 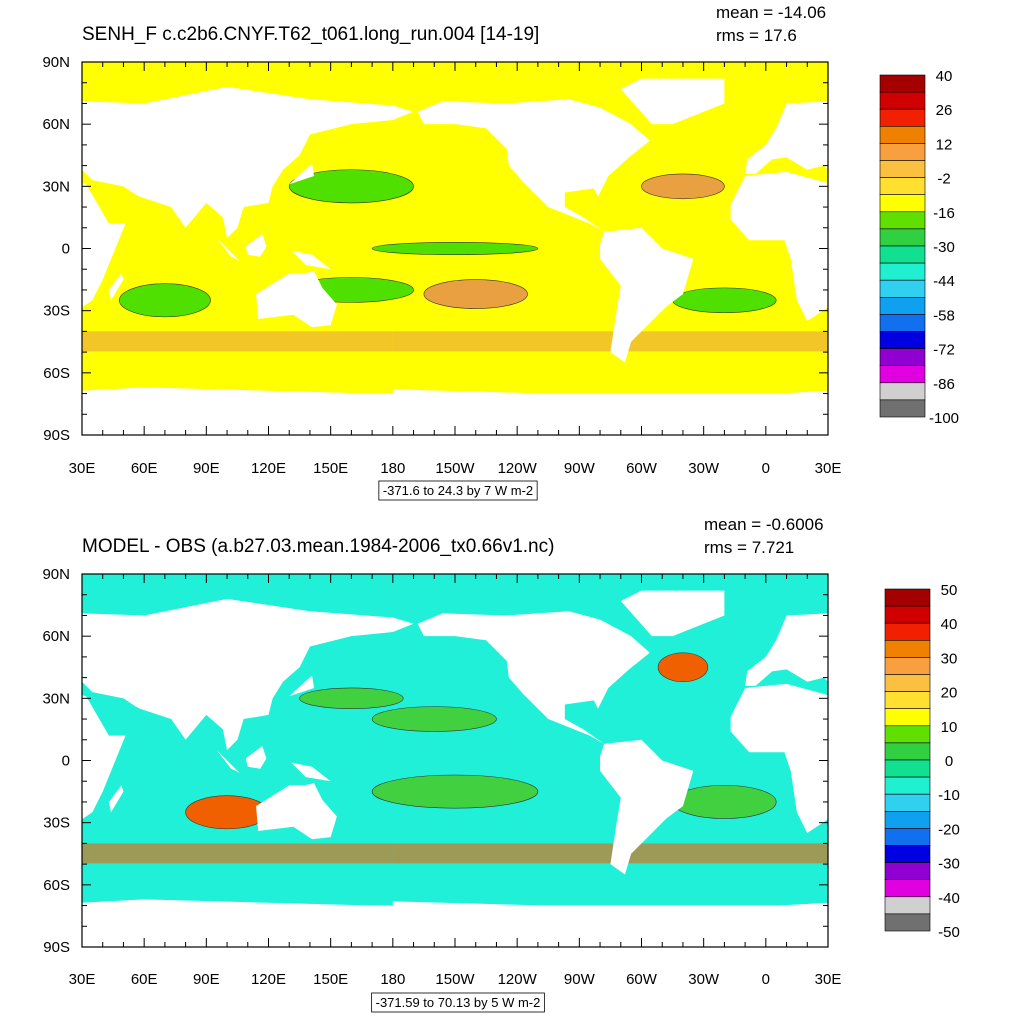 What do you see at coordinates (949, 761) in the screenshot?
I see `colorbar-label: 0` at bounding box center [949, 761].